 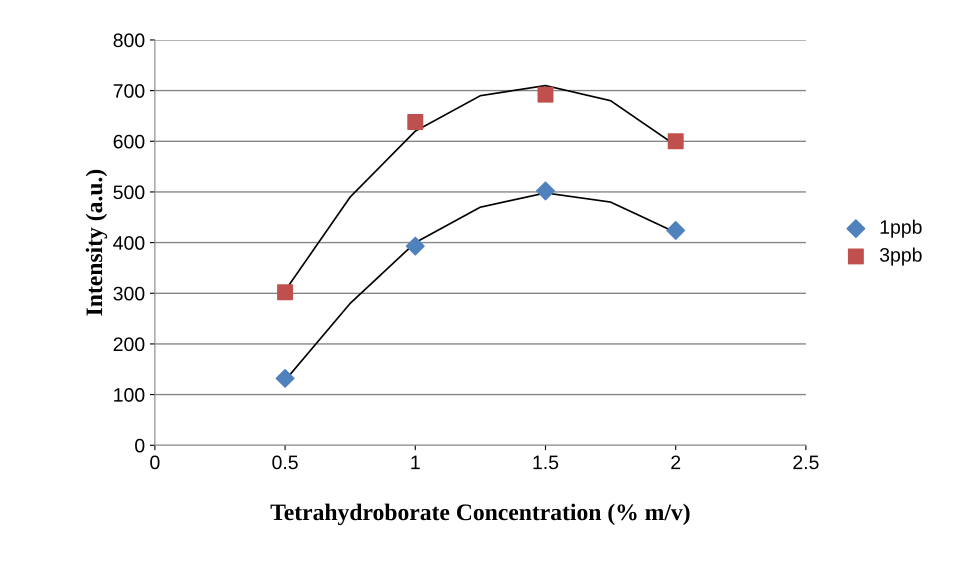 I want to click on legend-label: 3ppb, so click(x=901, y=256).